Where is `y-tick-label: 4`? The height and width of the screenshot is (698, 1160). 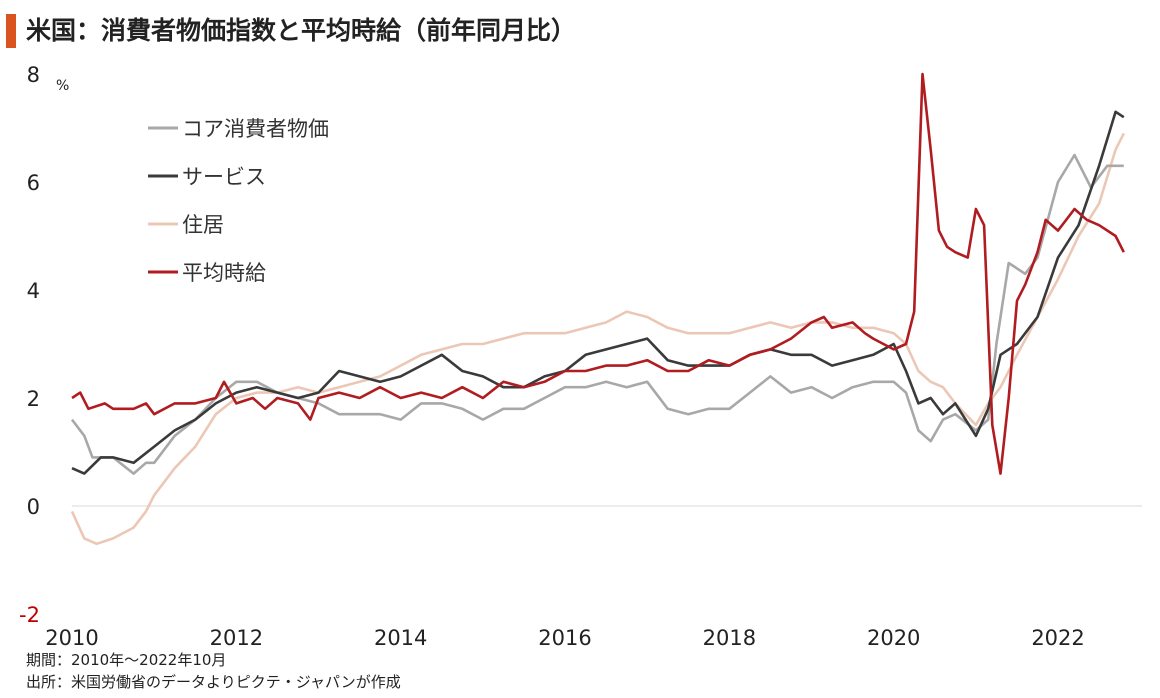
y-tick-label: 4 is located at coordinates (33, 291).